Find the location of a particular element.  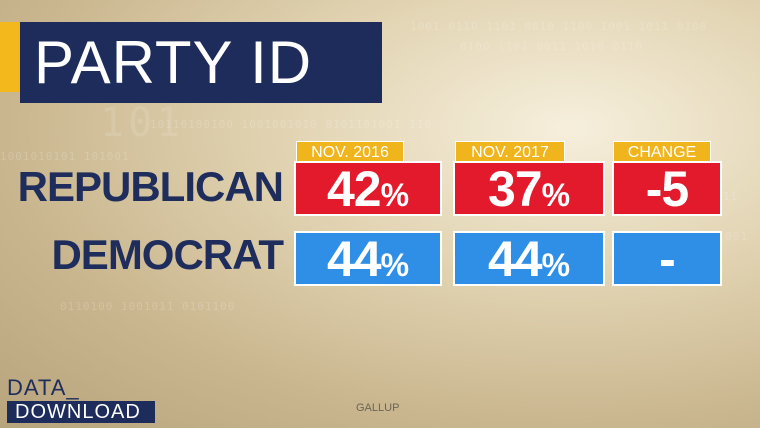

source-label: GALLUP is located at coordinates (378, 408).